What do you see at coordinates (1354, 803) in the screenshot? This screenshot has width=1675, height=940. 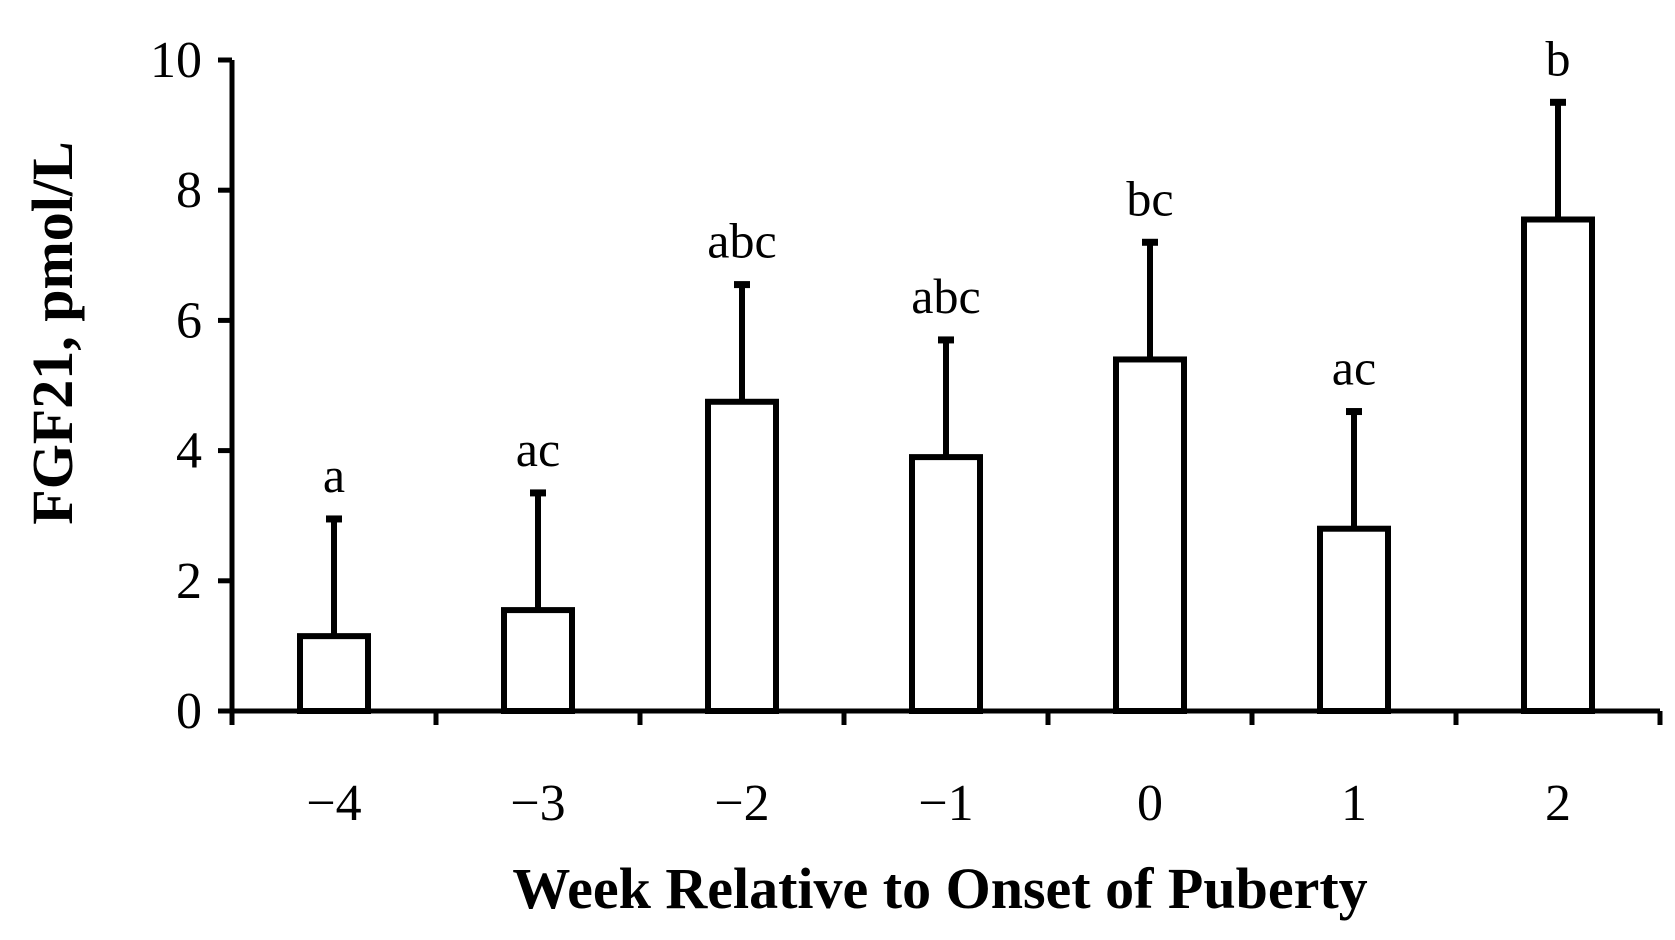 I see `x-tick-label: 1` at bounding box center [1354, 803].